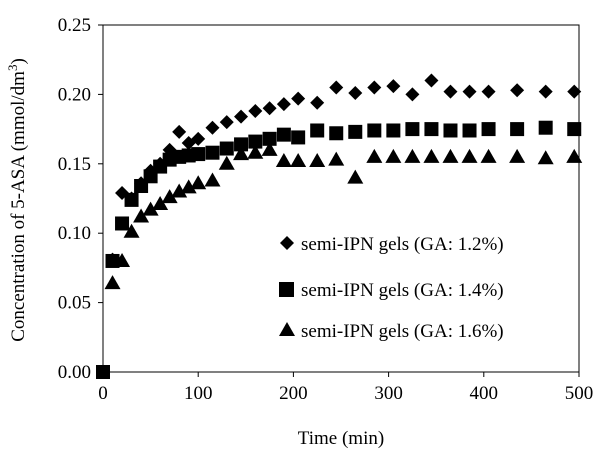 The height and width of the screenshot is (450, 597). I want to click on y-axis-label-superscript: 3, so click(12, 68).